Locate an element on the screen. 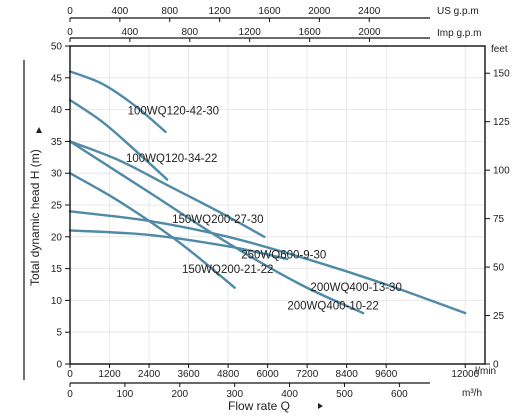 Image resolution: width=522 pixels, height=416 pixels. imp-gpm-unit: Imp g.p.m is located at coordinates (459, 33).